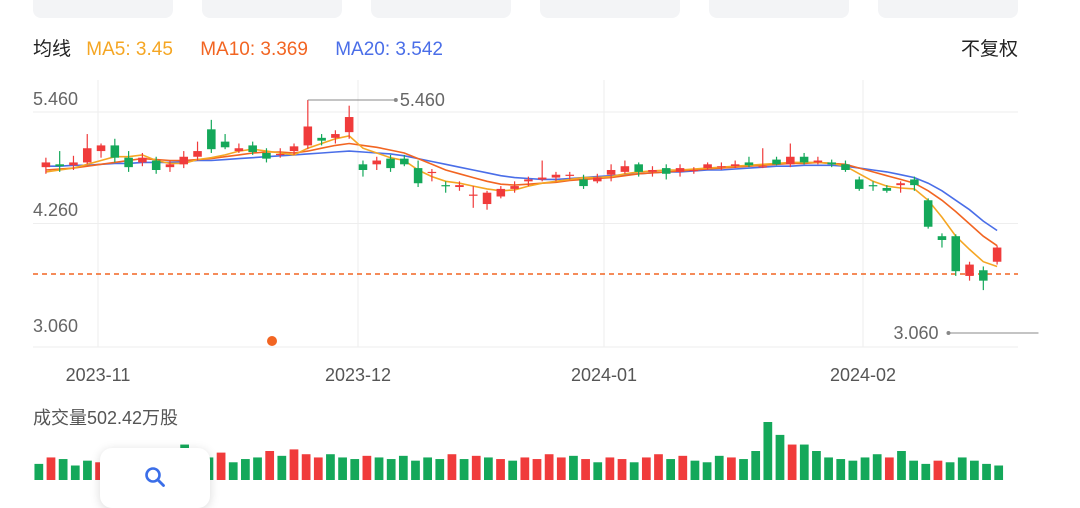 The width and height of the screenshot is (1080, 508). I want to click on ma10-value: MA10: 3.369, so click(254, 49).